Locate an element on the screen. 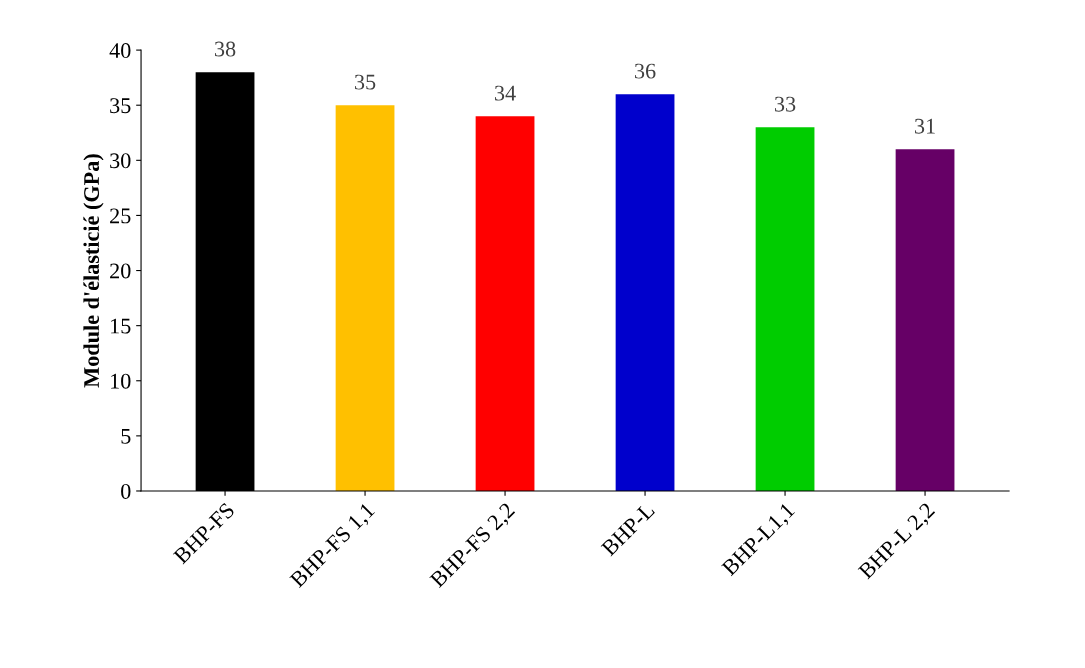 This screenshot has height=668, width=1085. data-label: 31 is located at coordinates (925, 126).